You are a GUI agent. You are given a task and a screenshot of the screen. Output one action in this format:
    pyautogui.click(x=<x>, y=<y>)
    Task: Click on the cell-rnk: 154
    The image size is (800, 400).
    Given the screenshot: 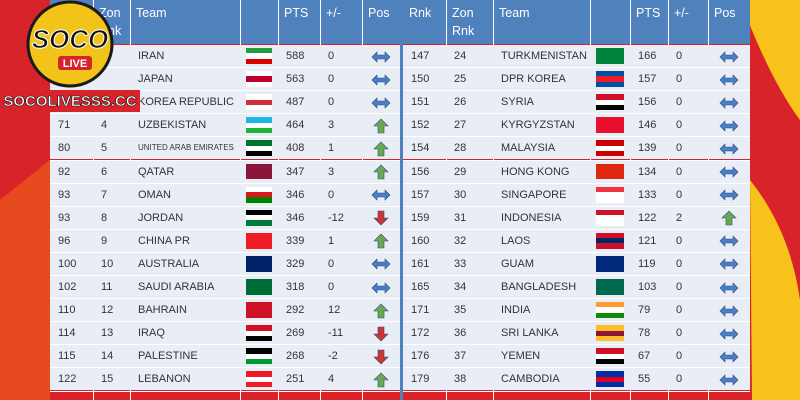 What is the action you would take?
    pyautogui.click(x=420, y=148)
    